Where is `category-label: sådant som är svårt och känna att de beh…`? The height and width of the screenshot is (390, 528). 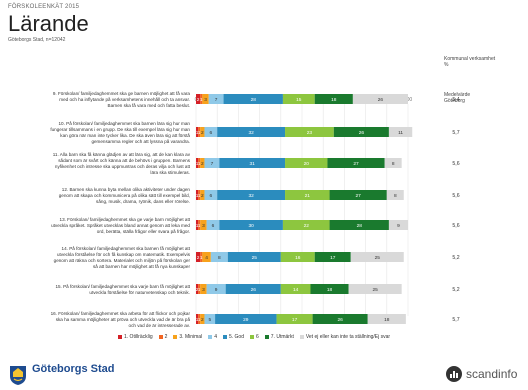 category-label: sådant som är svårt och känna att de beh… is located at coordinates (124, 160).